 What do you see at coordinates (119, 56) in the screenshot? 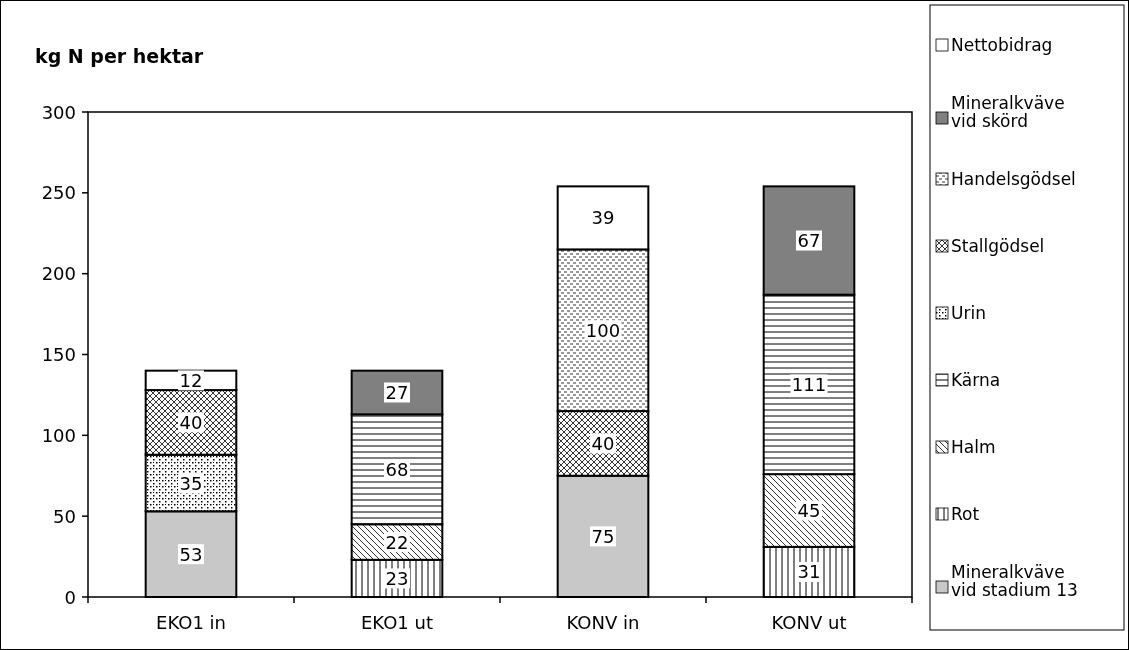
I see `chart-title: kg N per hektar` at bounding box center [119, 56].